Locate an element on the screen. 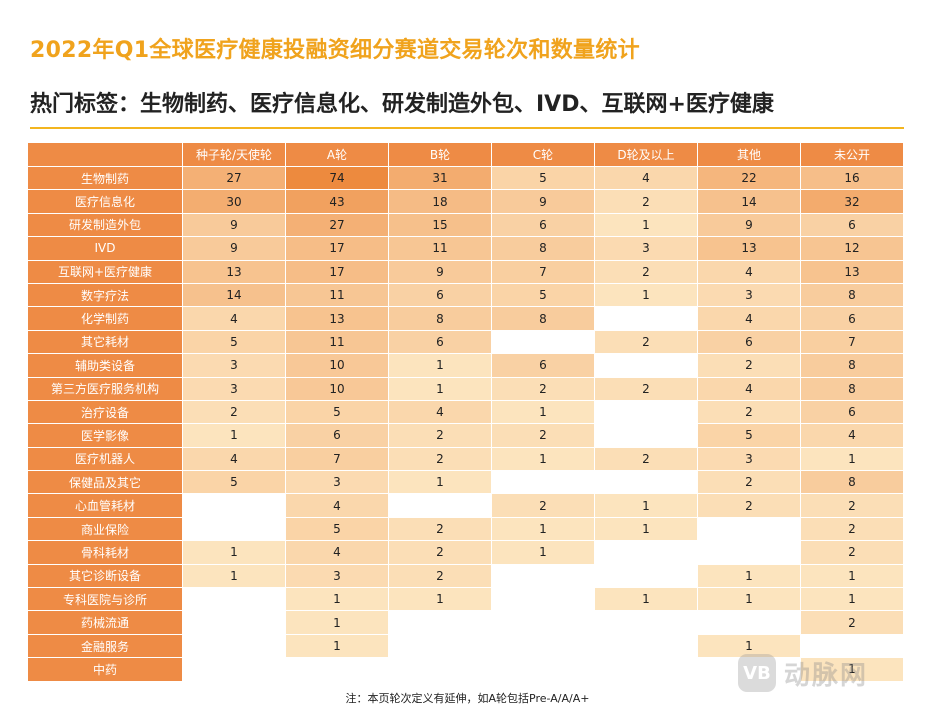 Image resolution: width=935 pixels, height=713 pixels. heatmap-cell: 32 is located at coordinates (852, 201).